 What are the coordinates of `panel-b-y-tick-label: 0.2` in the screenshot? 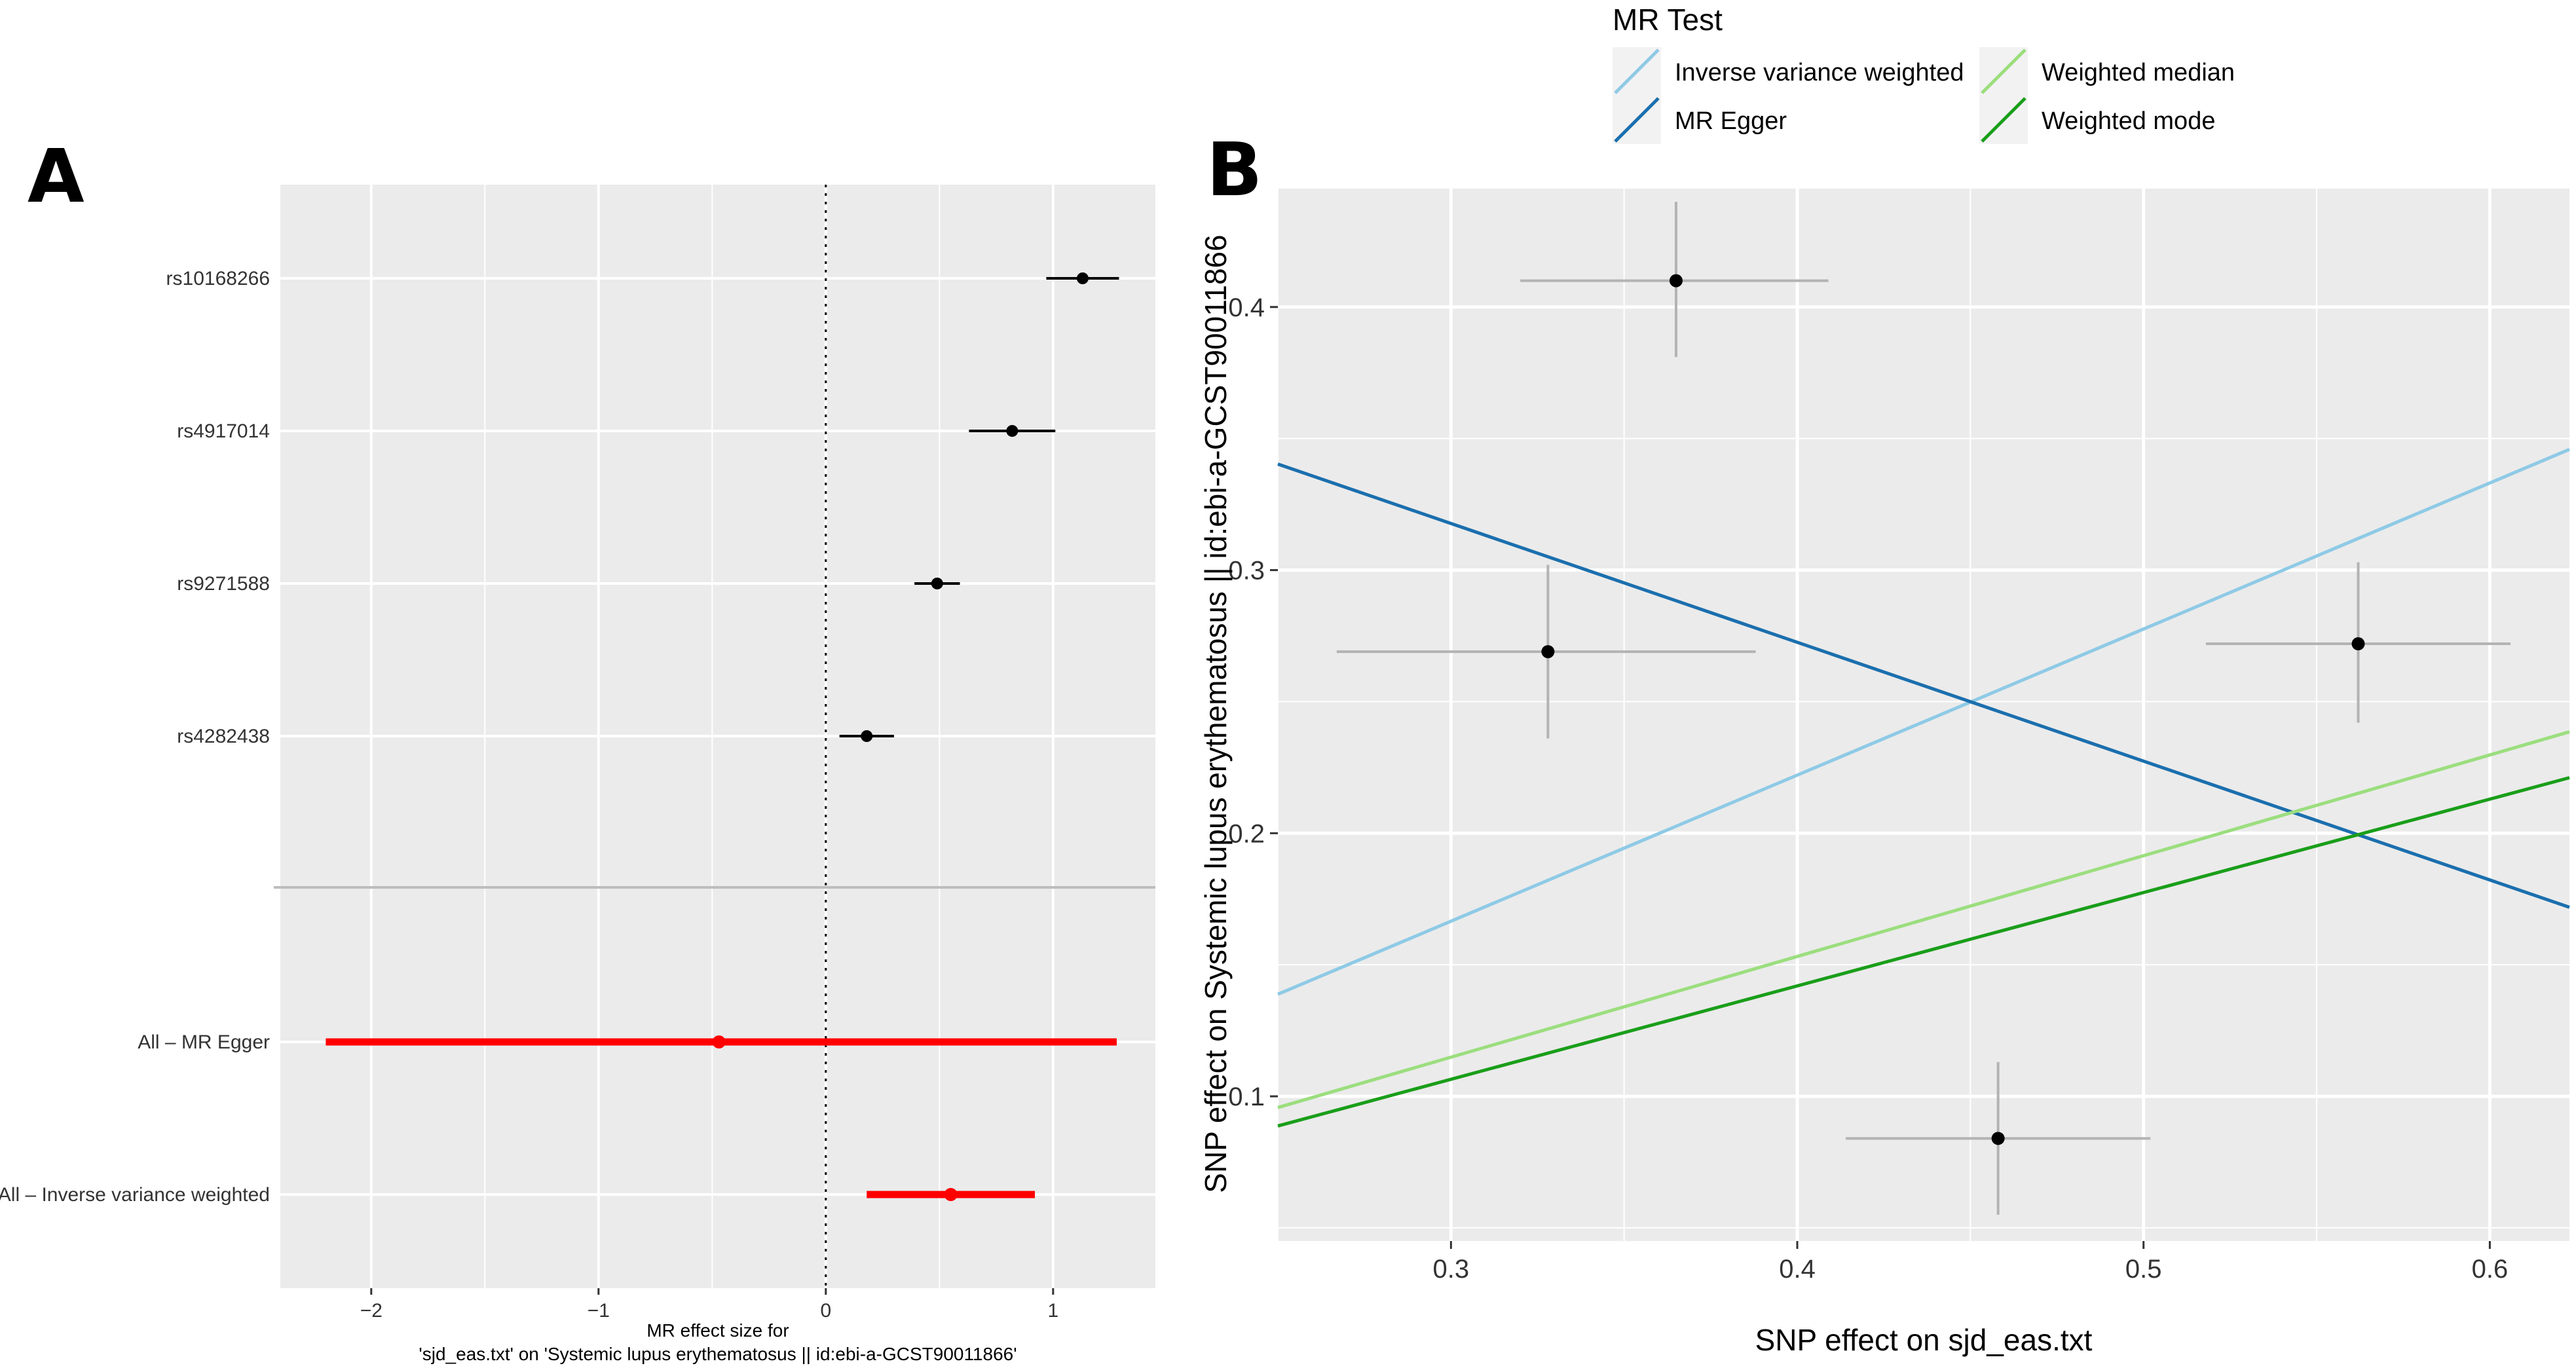 It's located at (1246, 833).